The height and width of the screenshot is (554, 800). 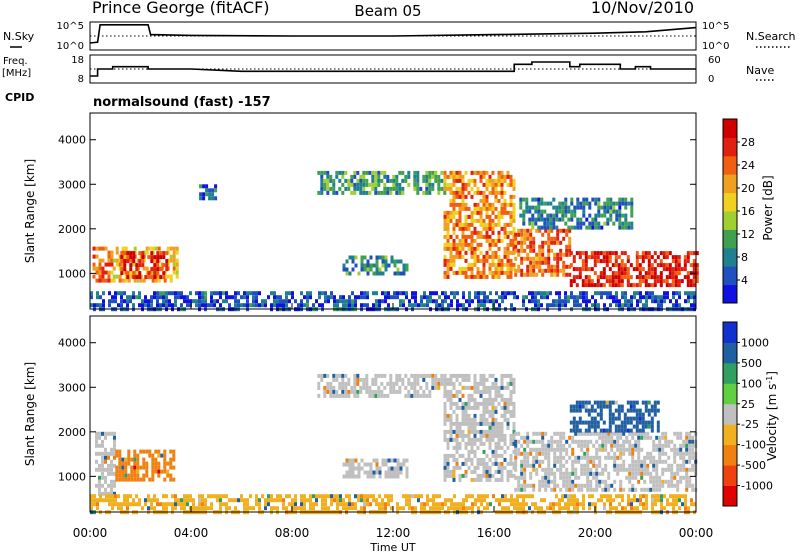 What do you see at coordinates (393, 533) in the screenshot?
I see `xtick-label: 12:00` at bounding box center [393, 533].